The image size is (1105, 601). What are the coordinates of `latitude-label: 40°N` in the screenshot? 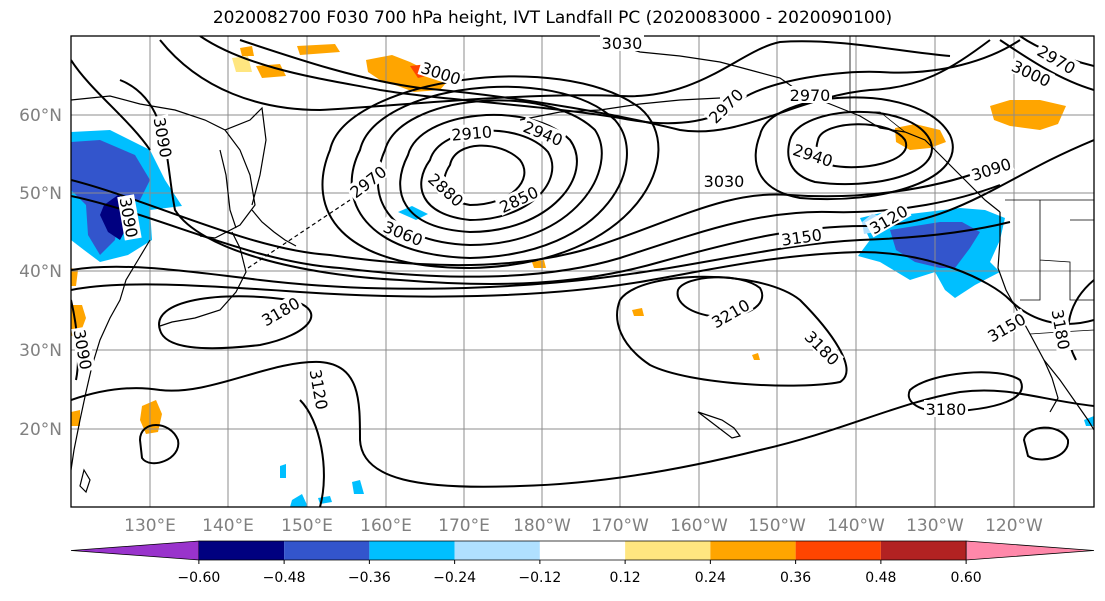 It's located at (40, 272).